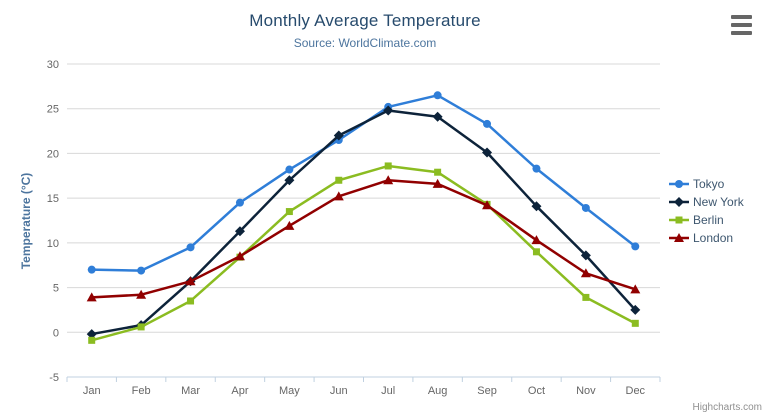  Describe the element at coordinates (26, 221) in the screenshot. I see `y-axis-title: Temperature (°C)` at that location.